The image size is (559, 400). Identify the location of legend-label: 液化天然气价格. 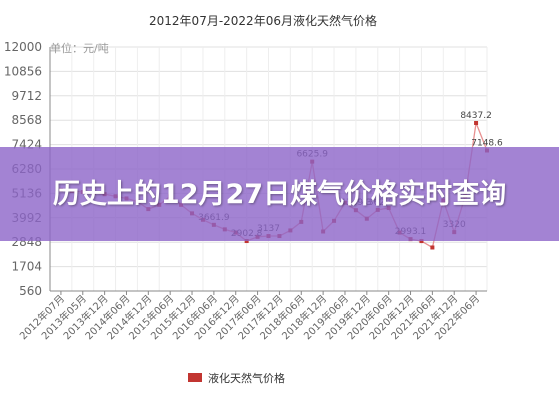
(246, 378).